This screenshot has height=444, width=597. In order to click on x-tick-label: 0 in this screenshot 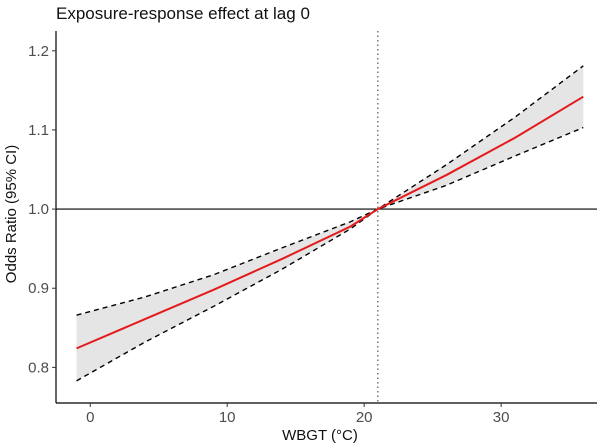, I will do `click(90, 417)`.